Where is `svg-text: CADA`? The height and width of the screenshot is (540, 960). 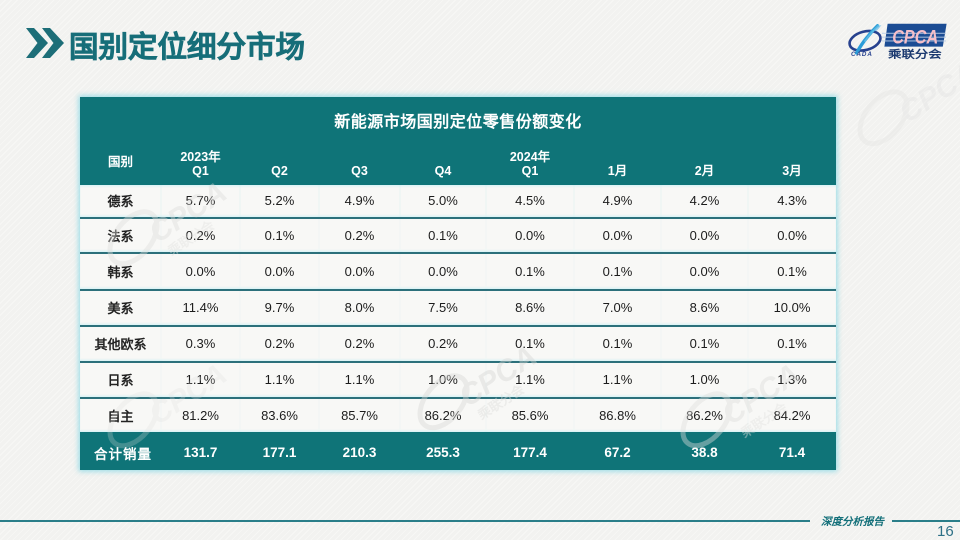
svg-text: CADA is located at coordinates (862, 54).